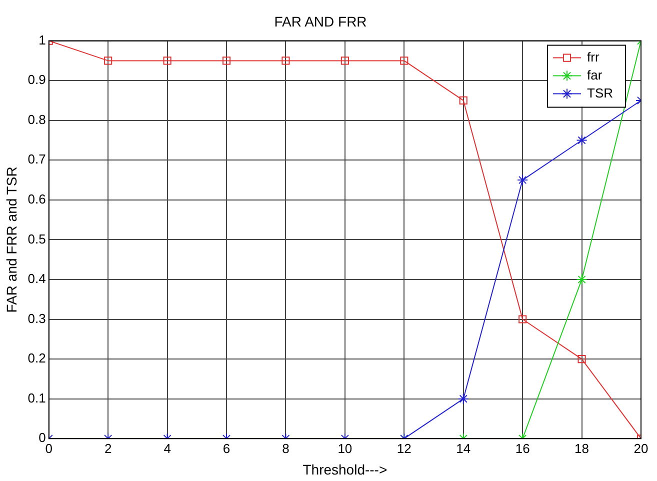  Describe the element at coordinates (463, 448) in the screenshot. I see `x-tick-label: 14` at that location.